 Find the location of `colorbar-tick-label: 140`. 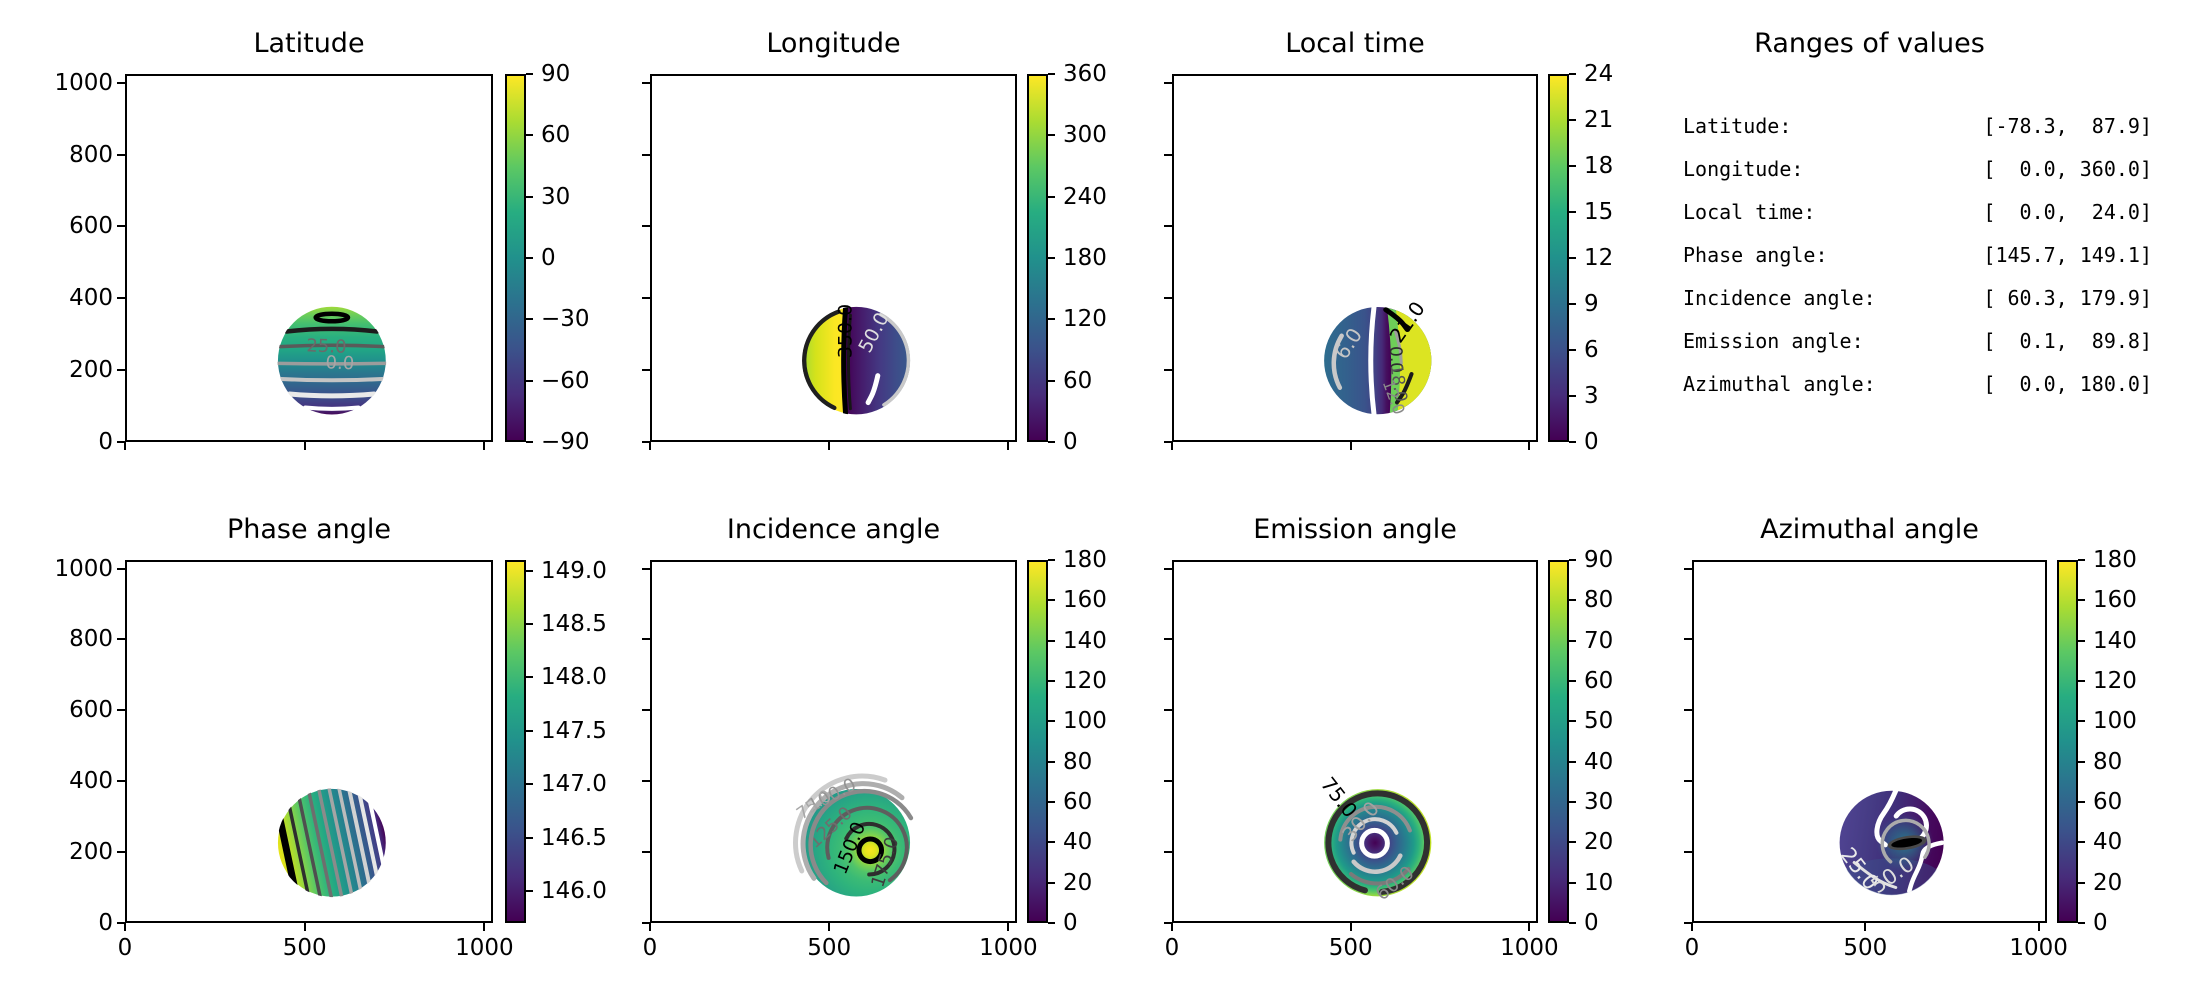

colorbar-tick-label: 140 is located at coordinates (1085, 640).